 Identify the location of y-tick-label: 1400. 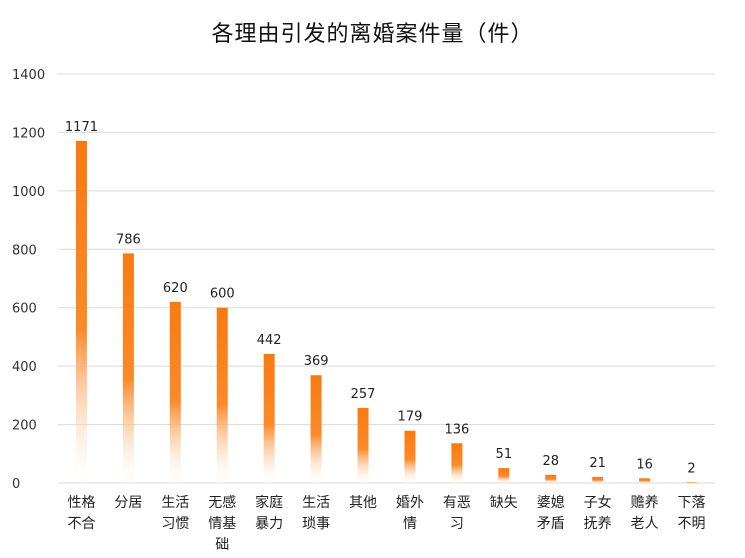
(28, 75).